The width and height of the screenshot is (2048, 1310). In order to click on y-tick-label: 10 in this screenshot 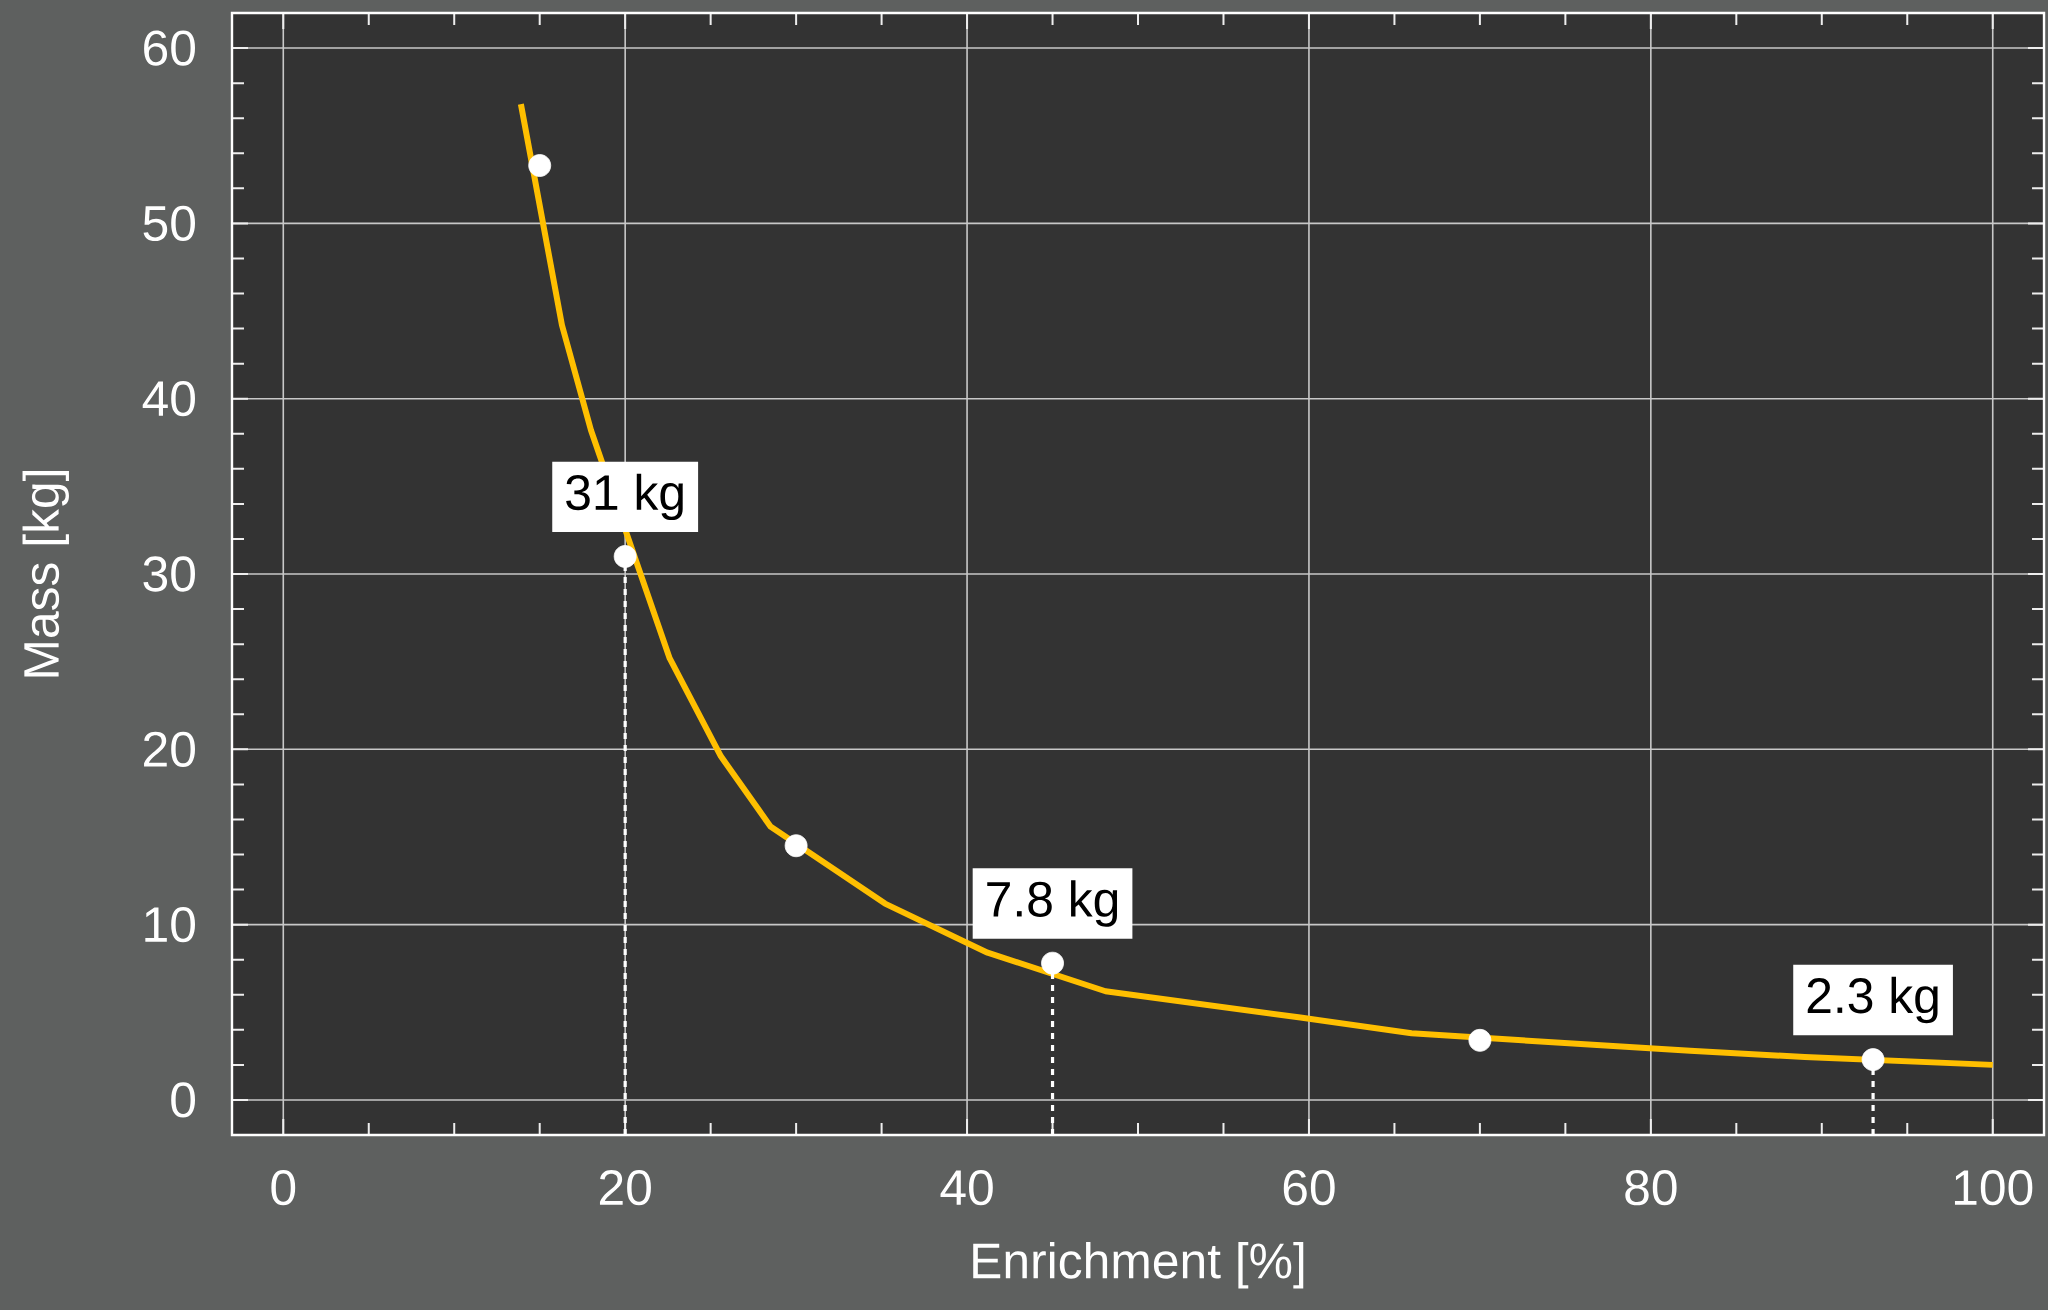, I will do `click(170, 924)`.